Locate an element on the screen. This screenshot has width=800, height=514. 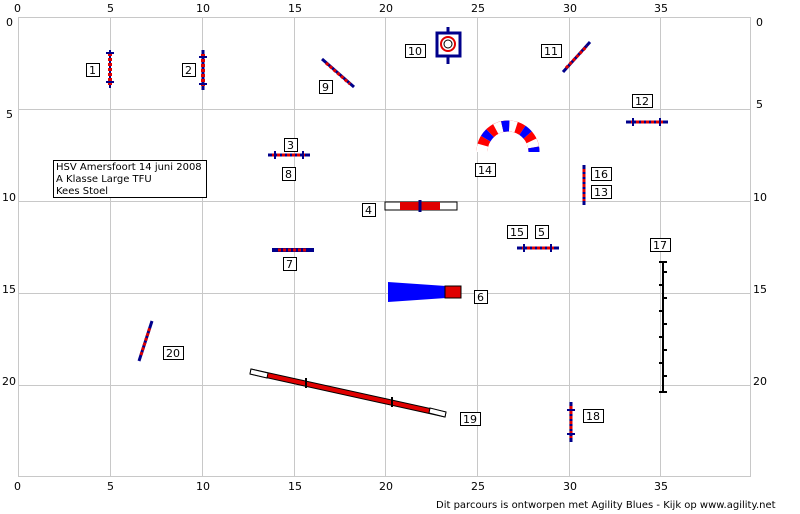
label-10: 10 is located at coordinates (415, 51).